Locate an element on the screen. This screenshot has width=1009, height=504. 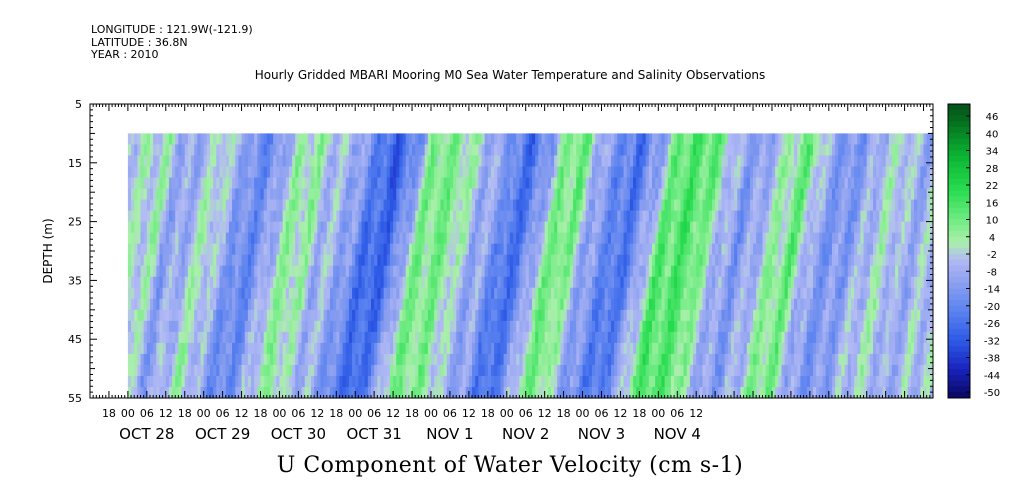
year-label: YEAR : 2010 is located at coordinates (125, 54).